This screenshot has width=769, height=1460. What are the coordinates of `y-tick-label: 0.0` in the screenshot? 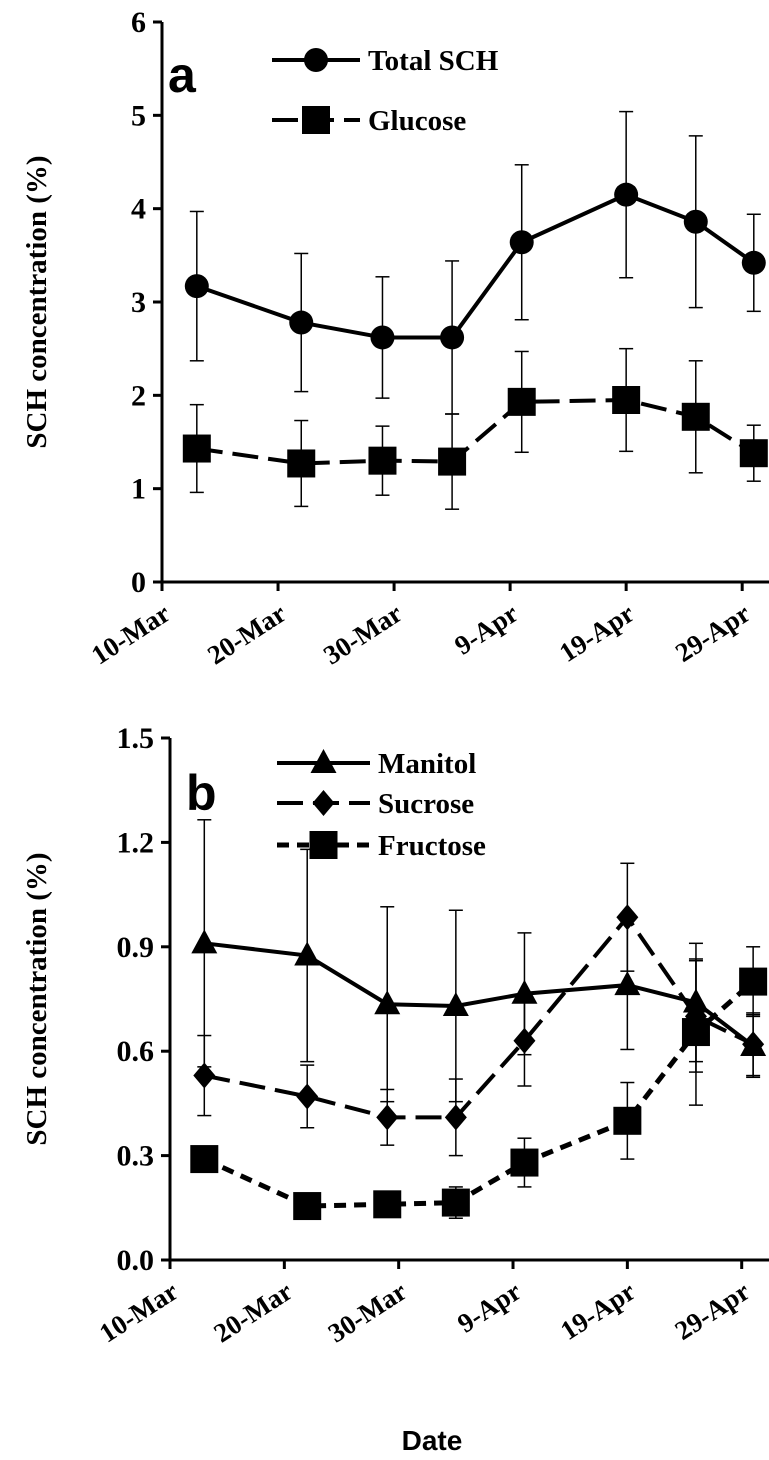 It's located at (136, 1260).